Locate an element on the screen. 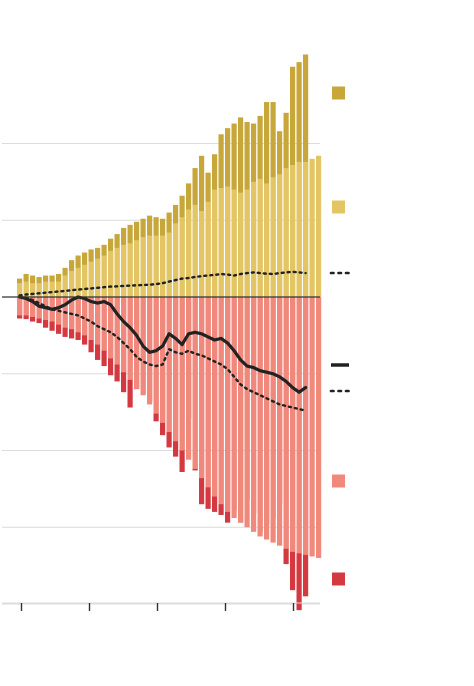 The width and height of the screenshot is (474, 686). dotted-upper-line is located at coordinates (162, 283).